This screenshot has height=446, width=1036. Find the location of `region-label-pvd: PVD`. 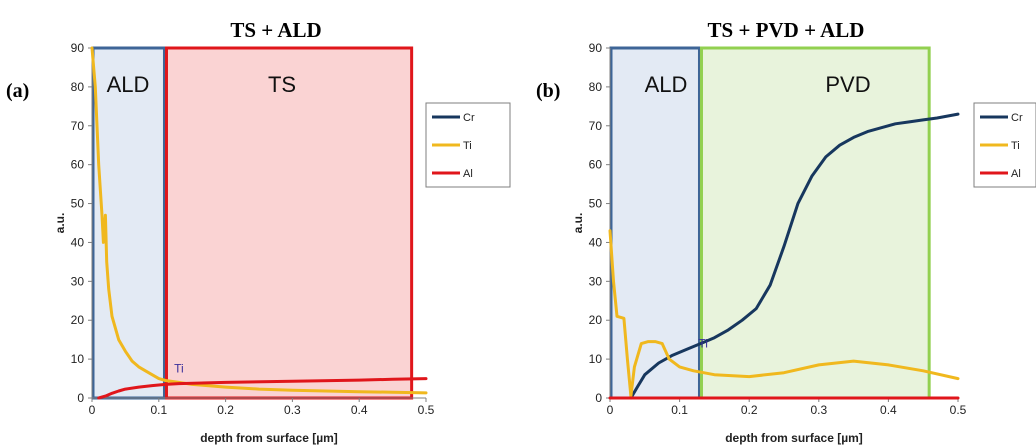

region-label-pvd: PVD is located at coordinates (847, 84).